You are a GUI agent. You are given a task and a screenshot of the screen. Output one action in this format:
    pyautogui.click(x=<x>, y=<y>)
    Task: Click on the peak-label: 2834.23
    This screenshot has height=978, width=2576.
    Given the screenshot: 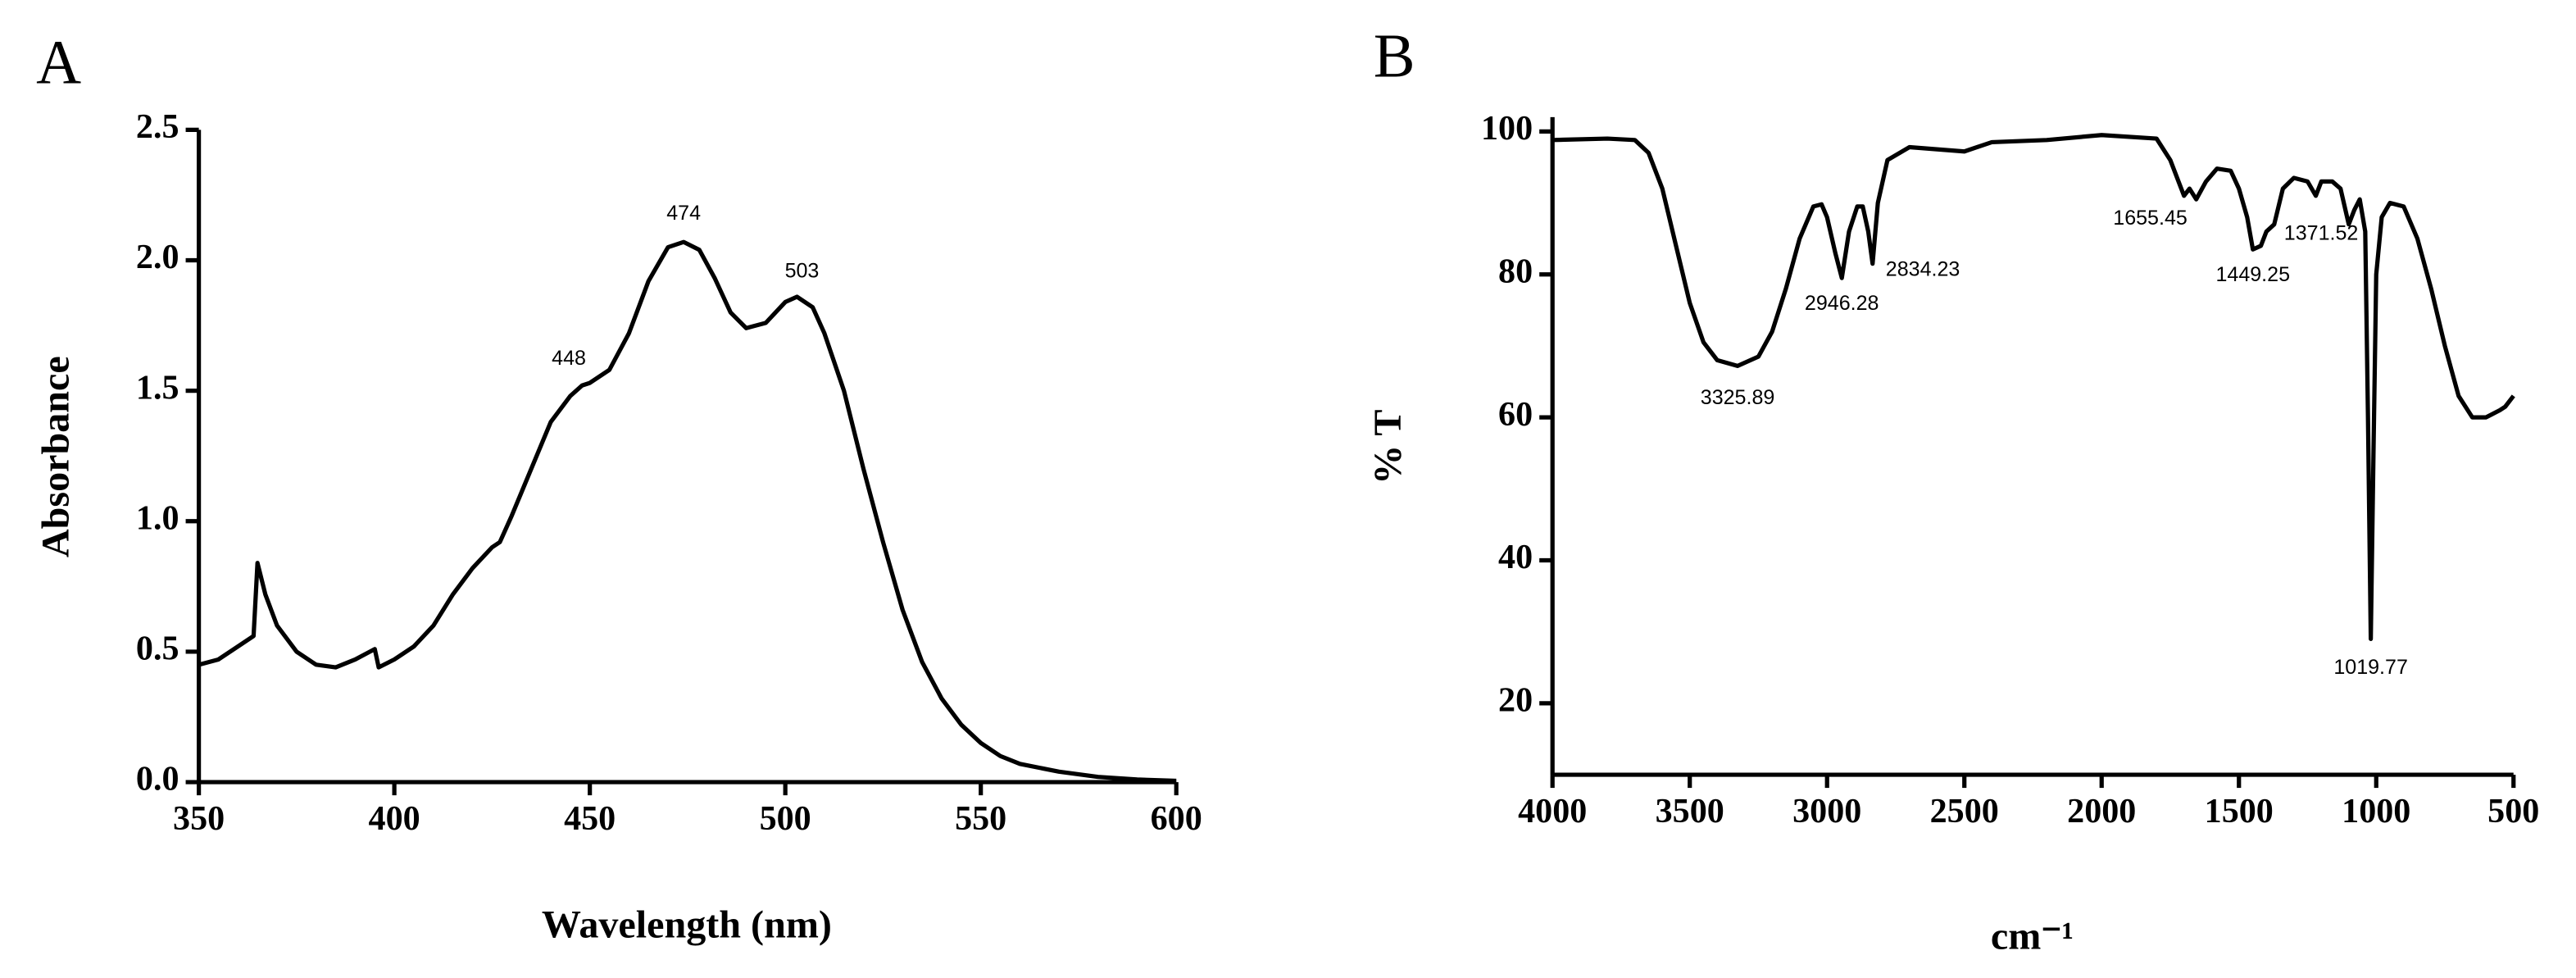 What is the action you would take?
    pyautogui.click(x=1923, y=268)
    